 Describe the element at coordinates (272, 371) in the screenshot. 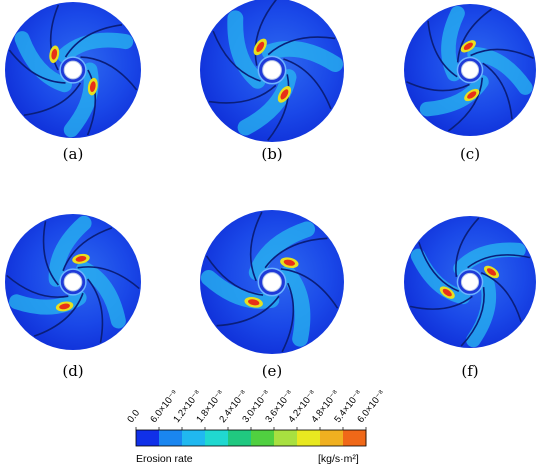

I see `panel-caption: (e)` at that location.